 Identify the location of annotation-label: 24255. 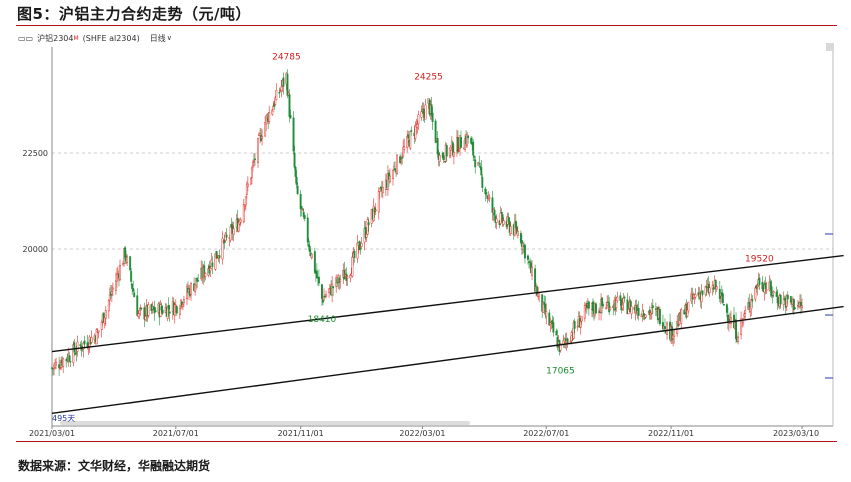
(428, 78).